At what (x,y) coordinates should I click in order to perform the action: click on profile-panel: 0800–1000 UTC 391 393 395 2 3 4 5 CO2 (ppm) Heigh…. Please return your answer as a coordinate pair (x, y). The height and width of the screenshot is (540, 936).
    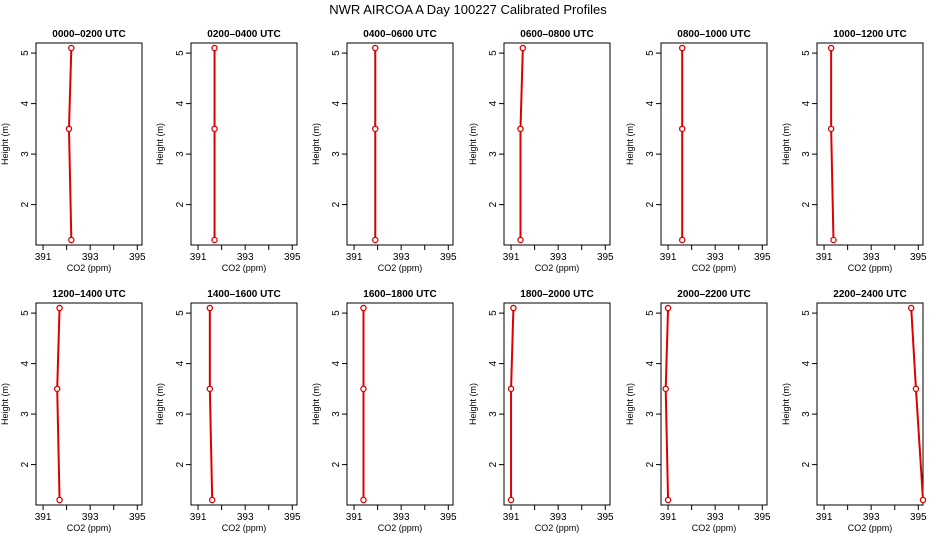
    Looking at the image, I should click on (698, 151).